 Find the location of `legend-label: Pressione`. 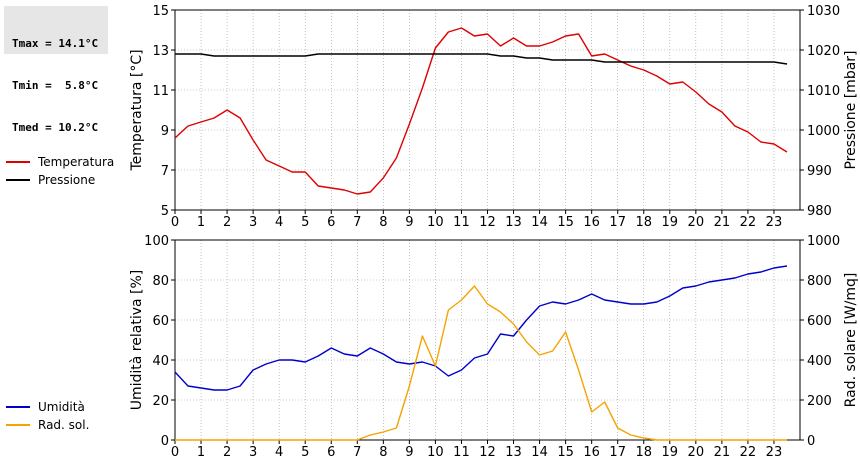

legend-label: Pressione is located at coordinates (67, 180).